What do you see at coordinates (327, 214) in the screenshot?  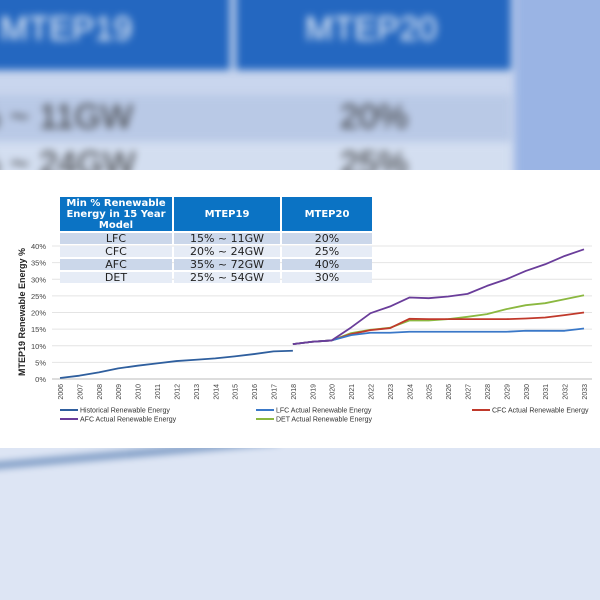 I see `table-header: MTEP20` at bounding box center [327, 214].